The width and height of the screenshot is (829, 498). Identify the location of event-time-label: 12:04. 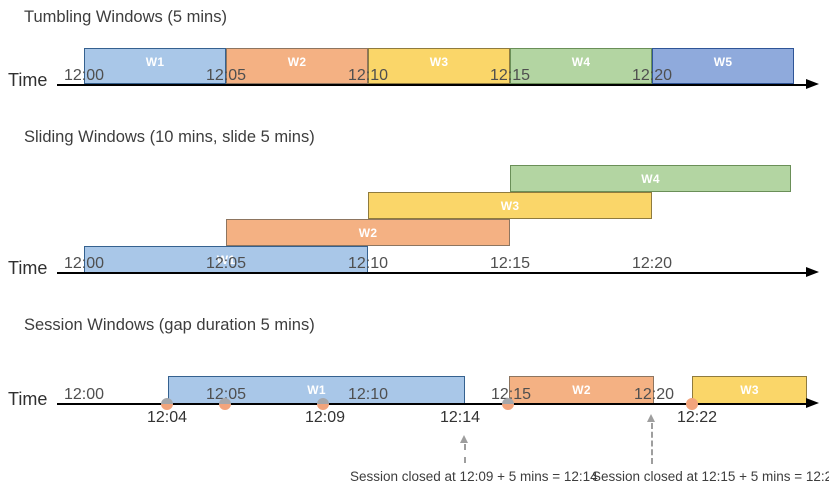
(167, 417).